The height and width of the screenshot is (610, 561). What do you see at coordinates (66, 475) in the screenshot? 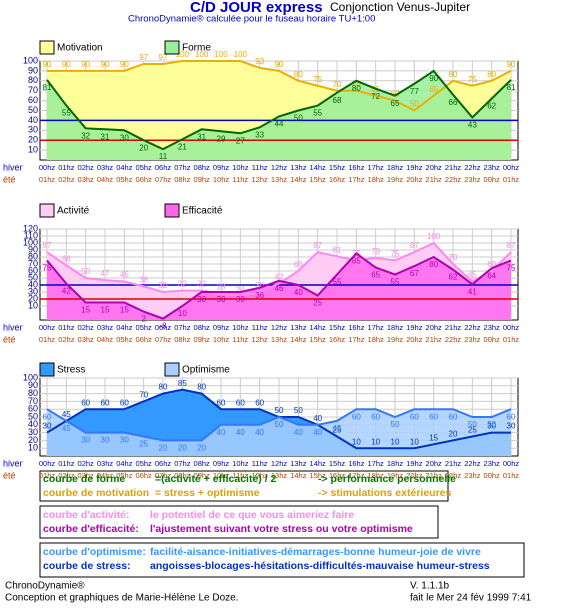
I see `x-tick-label: 02hz` at bounding box center [66, 475].